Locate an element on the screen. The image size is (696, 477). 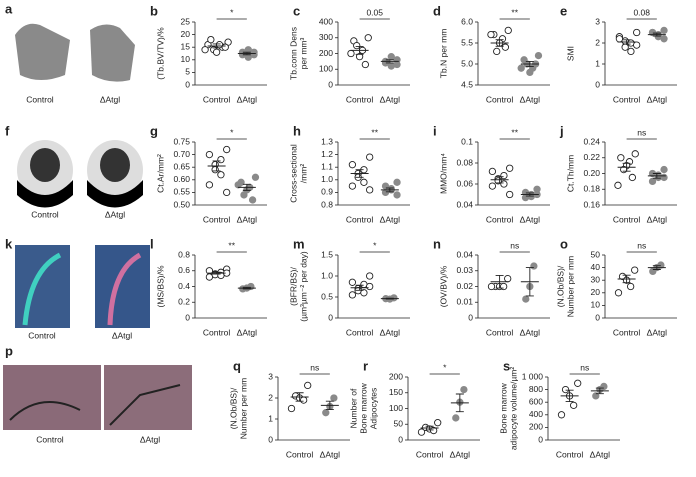
y-axis-label: (BFR/BS)/ is located at coordinates (293, 286).